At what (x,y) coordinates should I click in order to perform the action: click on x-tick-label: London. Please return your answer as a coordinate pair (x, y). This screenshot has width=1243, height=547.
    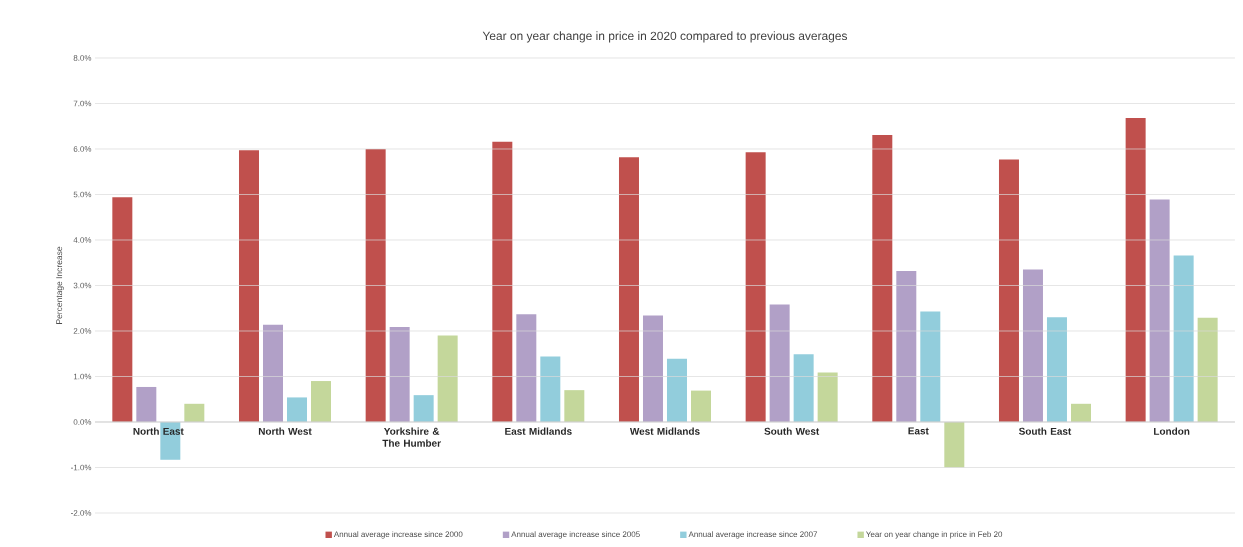
    Looking at the image, I should click on (1172, 431).